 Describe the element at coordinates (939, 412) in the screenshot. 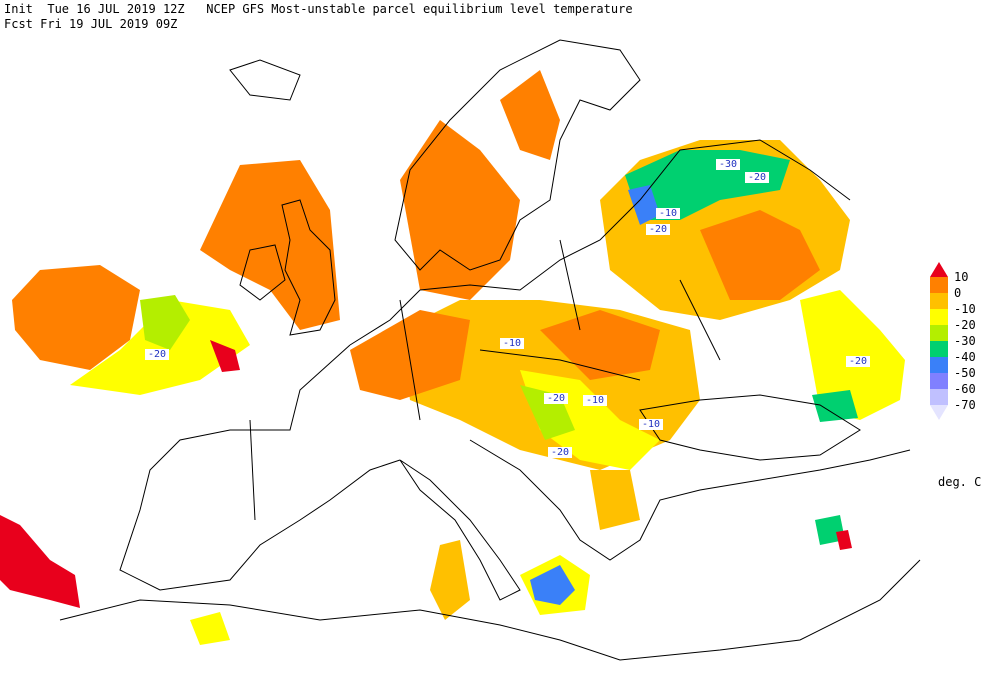

I see `colorbar-bottom` at that location.